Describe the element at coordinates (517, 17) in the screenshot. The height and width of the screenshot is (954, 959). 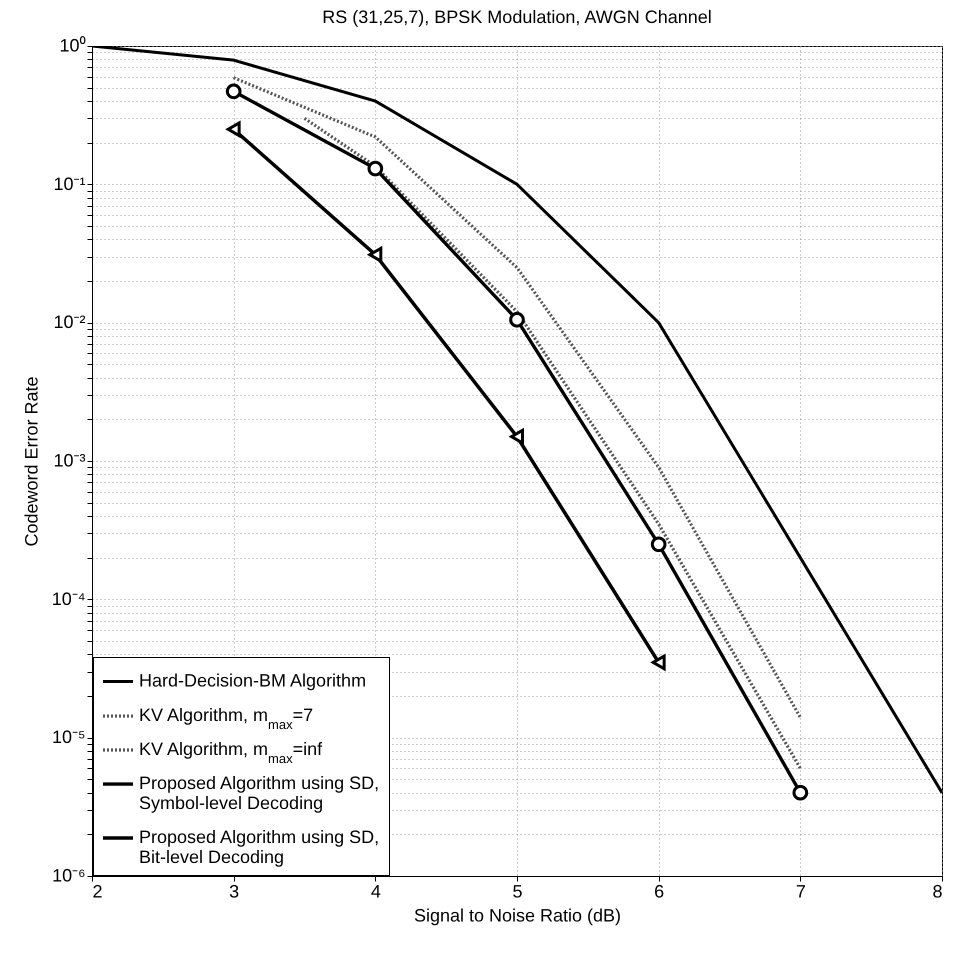
I see `chart-title: RS (31,25,7), BPSK Modulation, AWGN Channel` at that location.